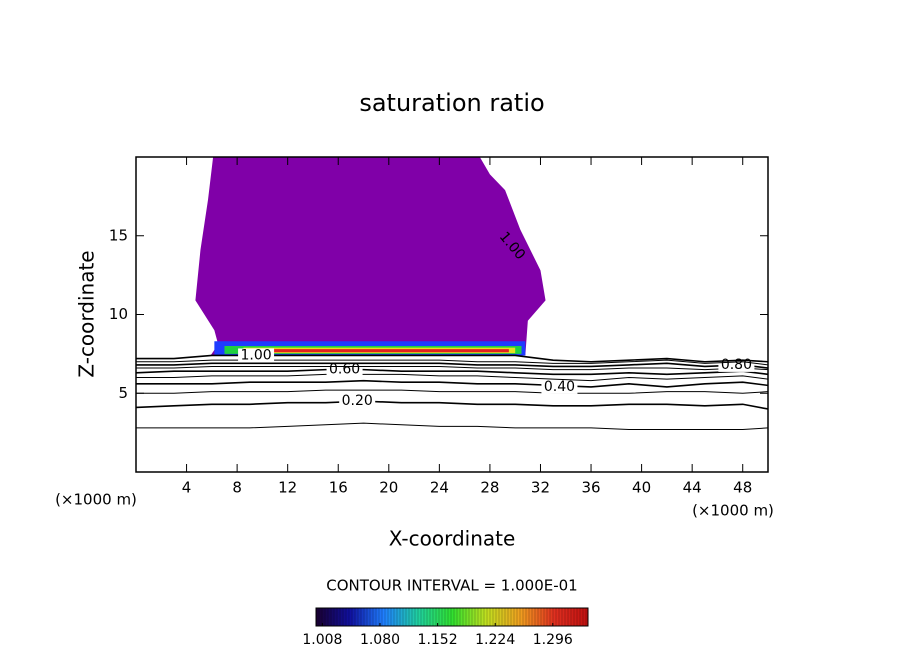 The height and width of the screenshot is (654, 904). I want to click on contour-label: 0.60, so click(344, 370).